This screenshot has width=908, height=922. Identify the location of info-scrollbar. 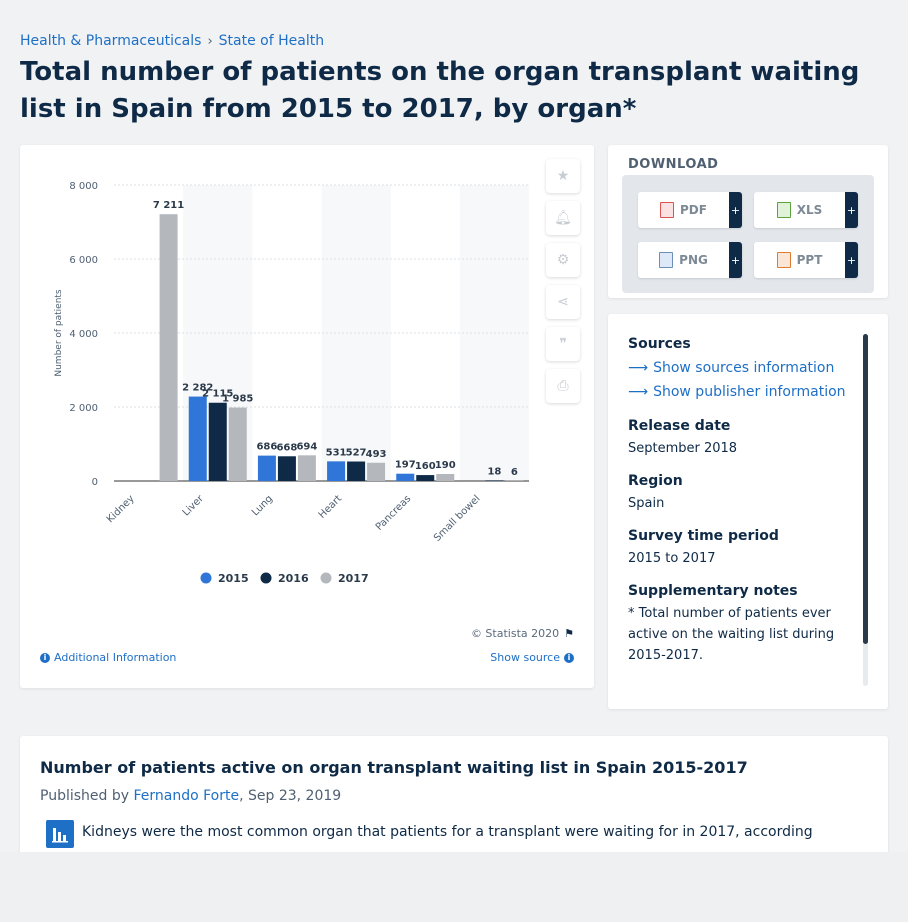
(865, 510).